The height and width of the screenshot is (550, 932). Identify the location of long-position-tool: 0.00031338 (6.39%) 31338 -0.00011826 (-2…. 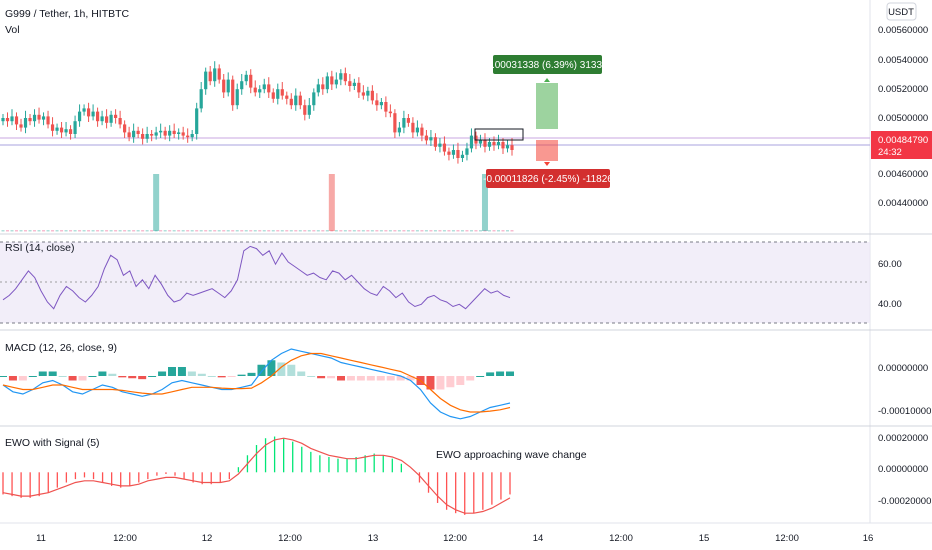
(543, 121).